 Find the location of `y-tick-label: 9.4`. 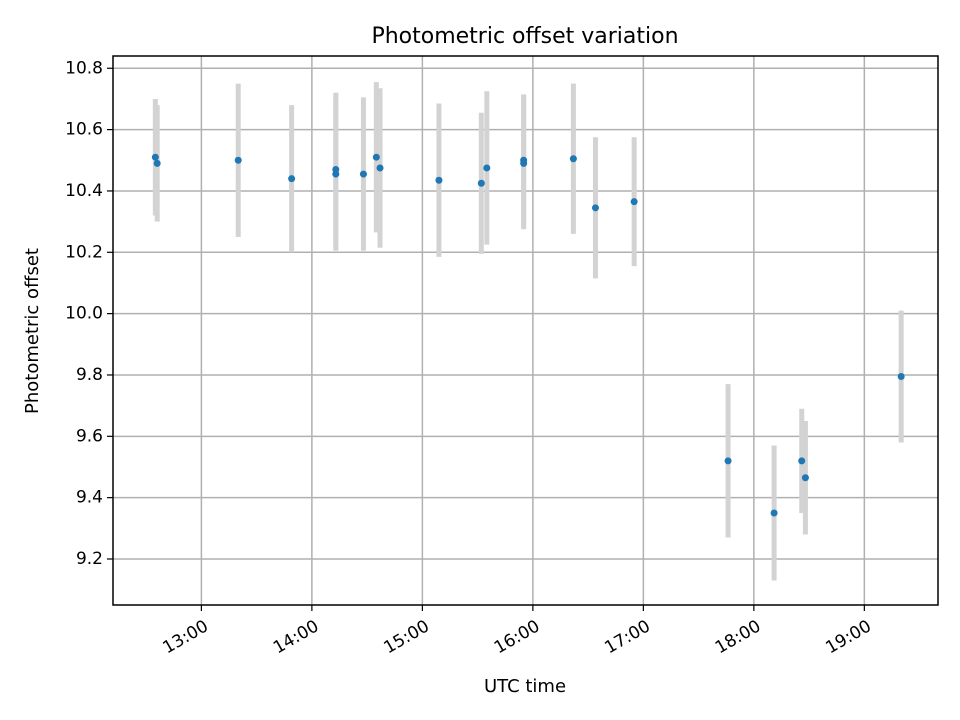

y-tick-label: 9.4 is located at coordinates (89, 498).